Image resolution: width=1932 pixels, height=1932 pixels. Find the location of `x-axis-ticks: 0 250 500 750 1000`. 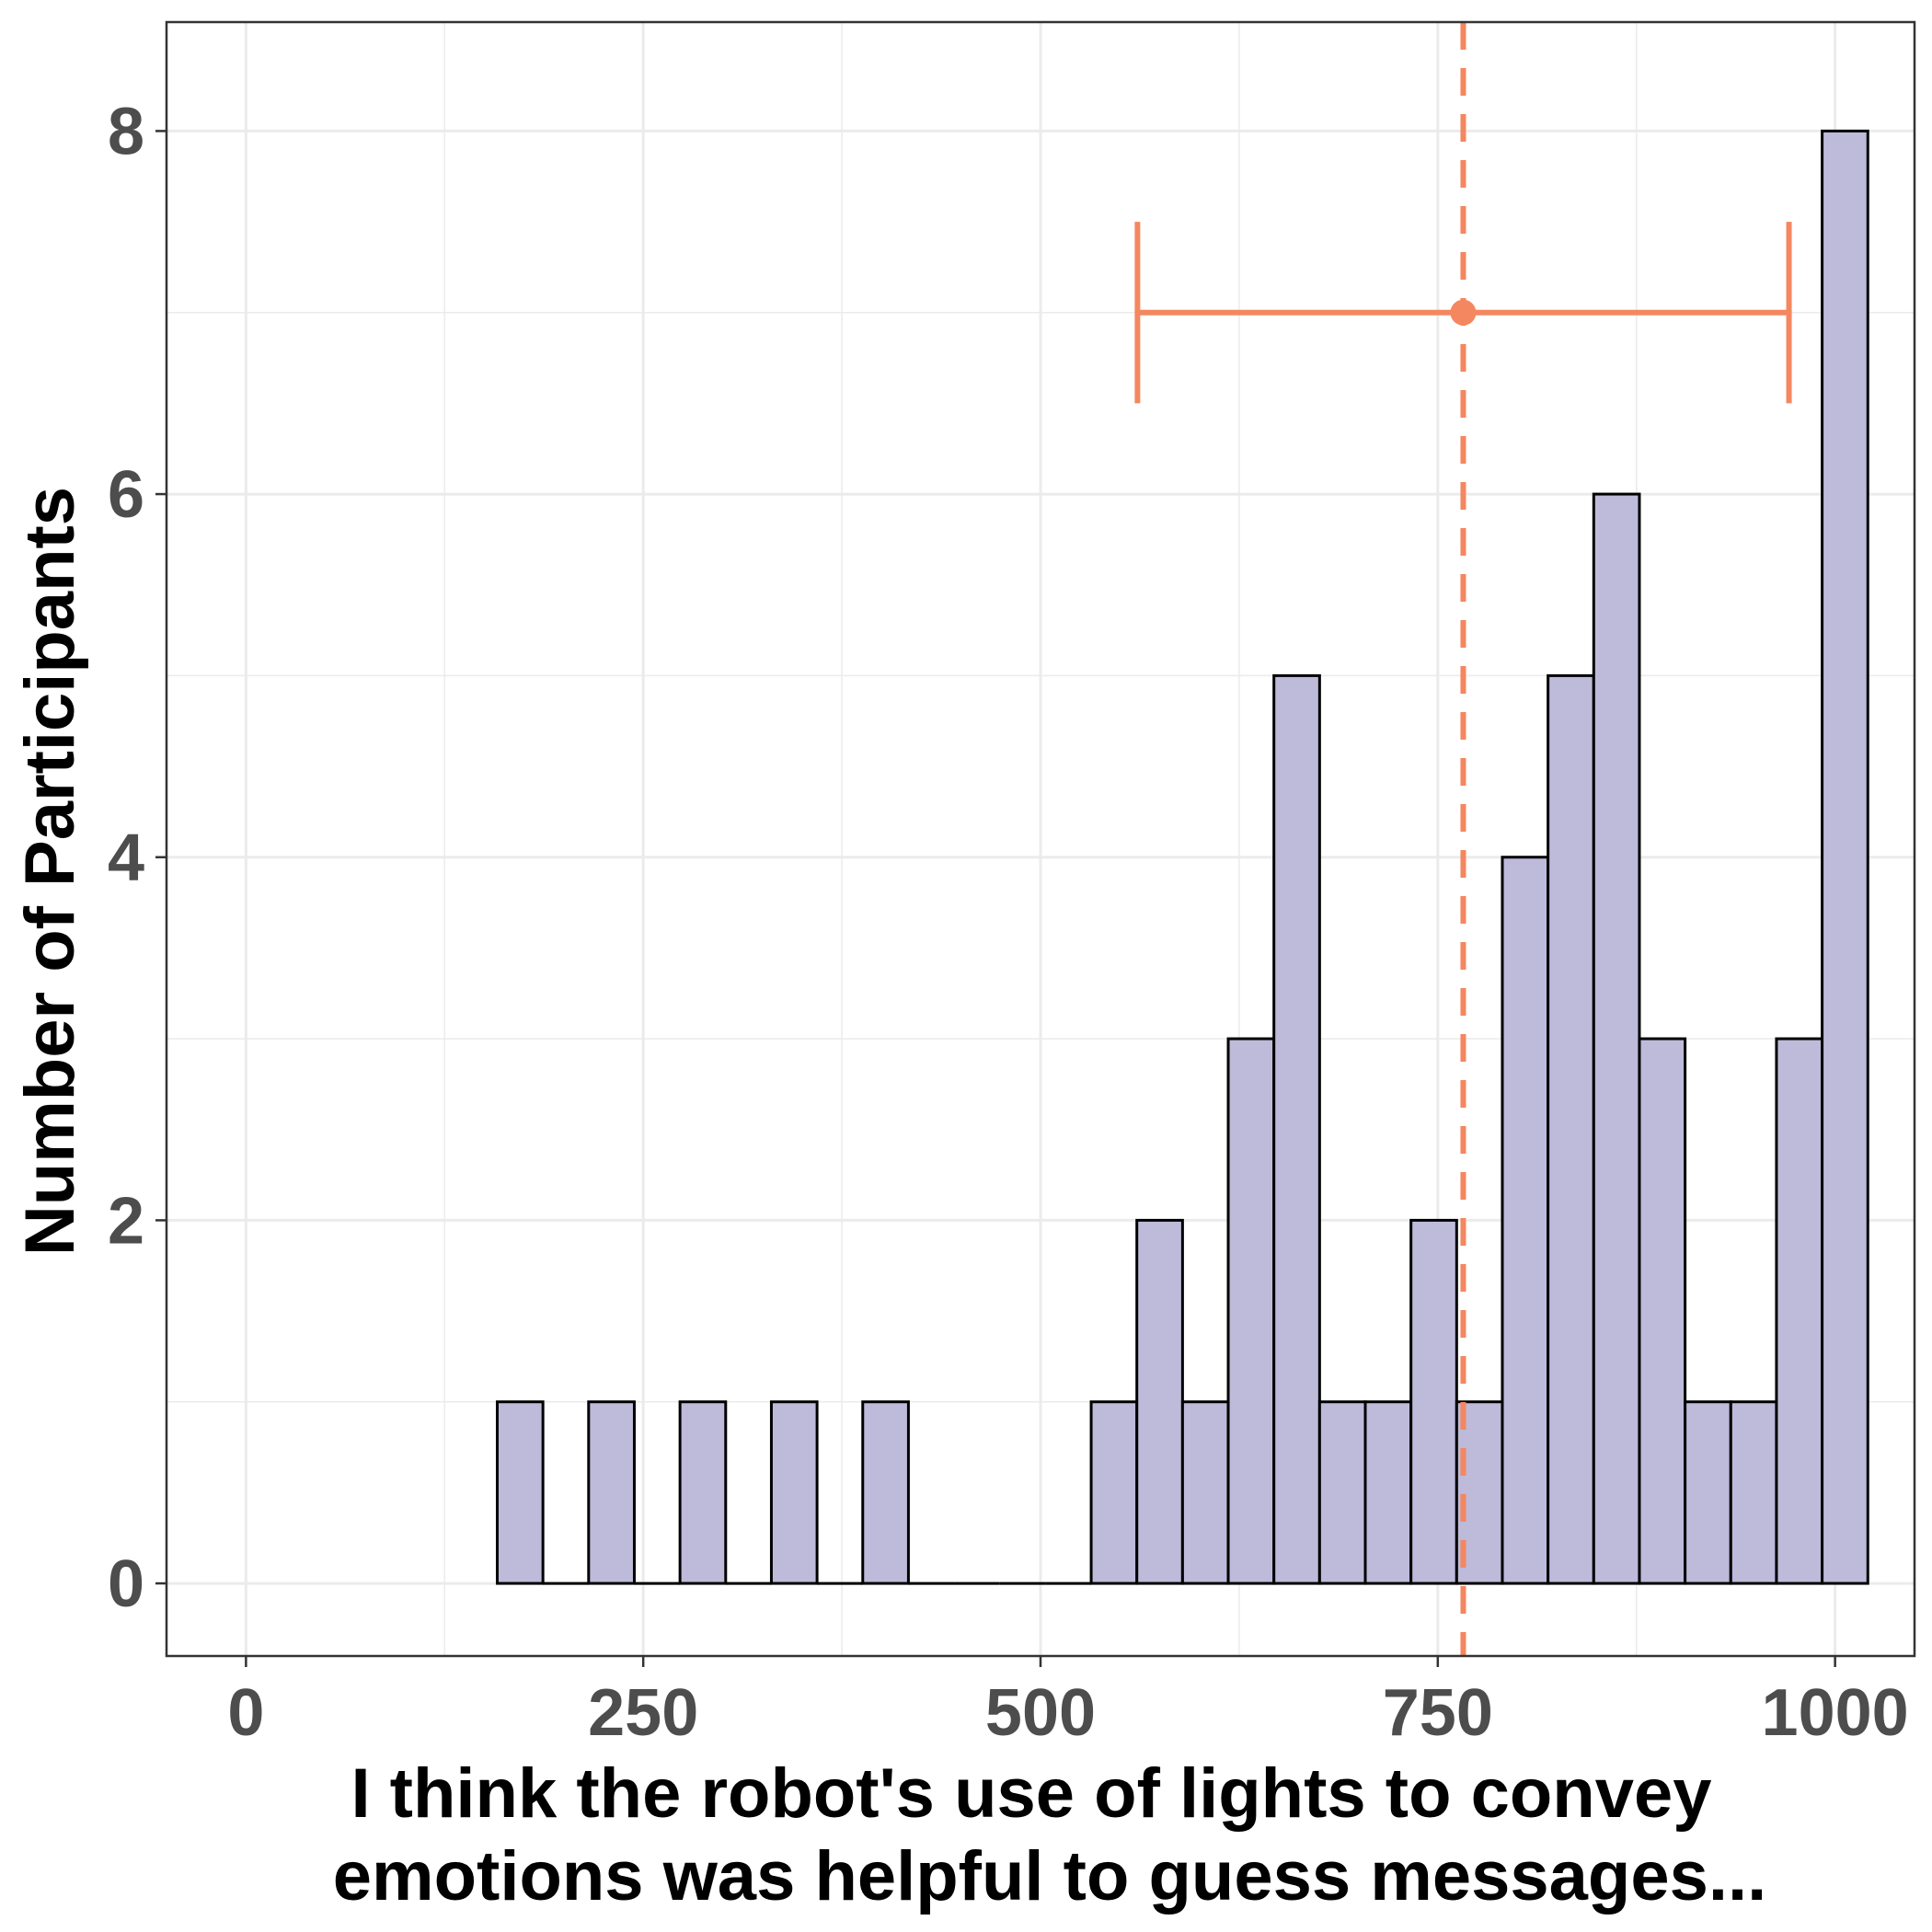

x-axis-ticks: 0 250 500 750 1000 is located at coordinates (1068, 1703).